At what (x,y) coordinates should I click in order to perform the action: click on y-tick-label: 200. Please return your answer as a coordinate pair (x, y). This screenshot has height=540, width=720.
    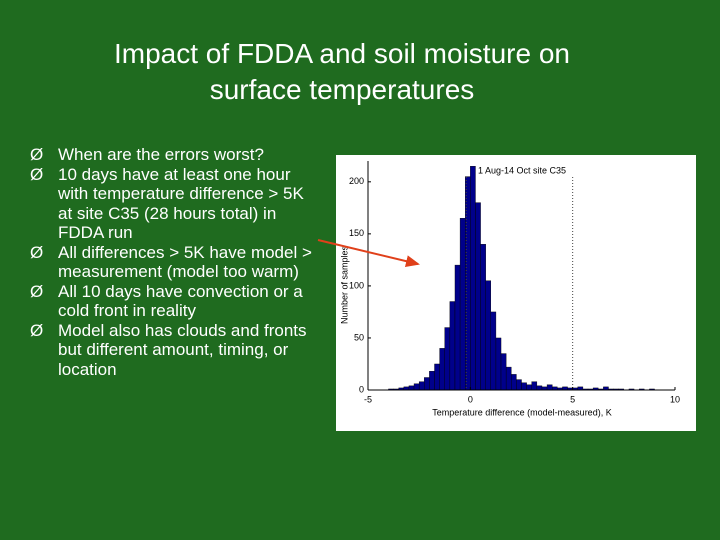
    Looking at the image, I should click on (356, 181).